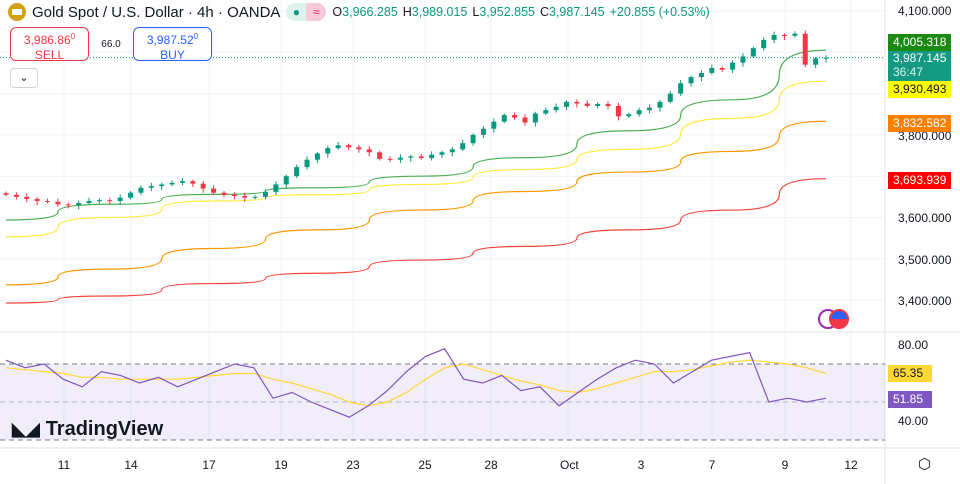 The width and height of the screenshot is (960, 484). I want to click on ma-orange-label: 3,832.582, so click(919, 123).